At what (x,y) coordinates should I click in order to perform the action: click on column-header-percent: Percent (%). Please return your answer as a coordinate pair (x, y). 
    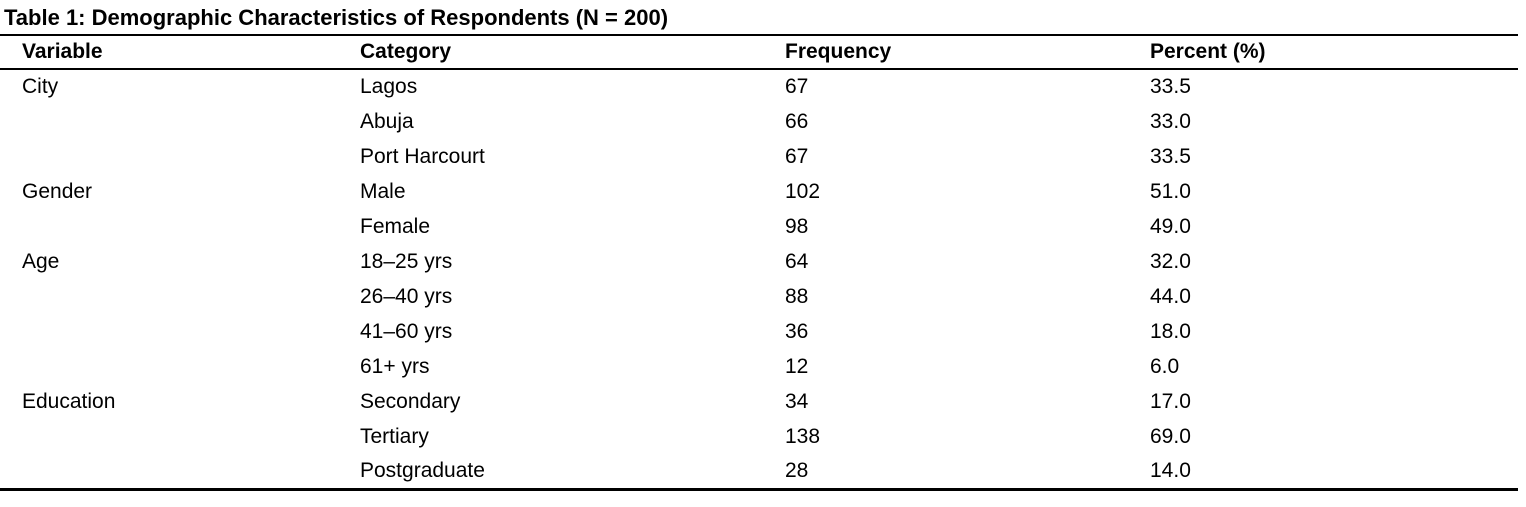
    Looking at the image, I should click on (1334, 52).